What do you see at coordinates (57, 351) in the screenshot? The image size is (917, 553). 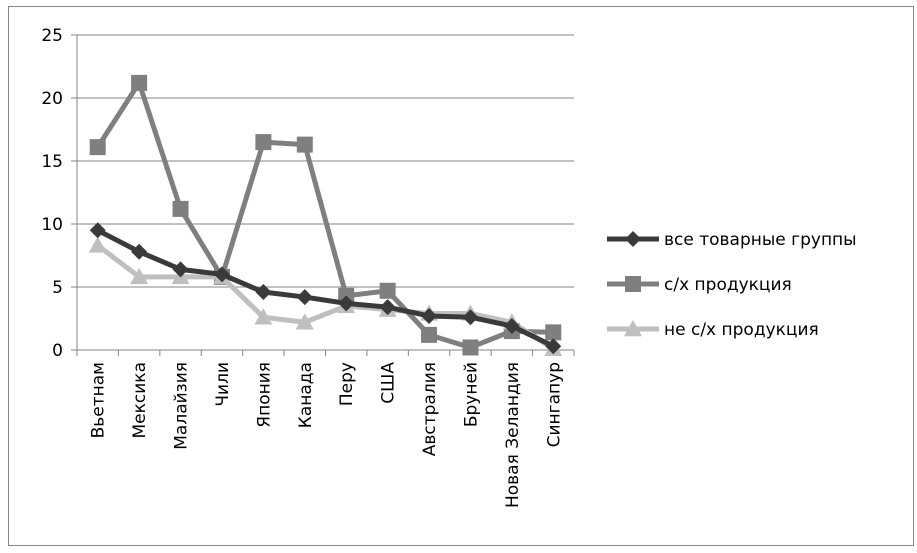 I see `y-tick-label: 0` at bounding box center [57, 351].